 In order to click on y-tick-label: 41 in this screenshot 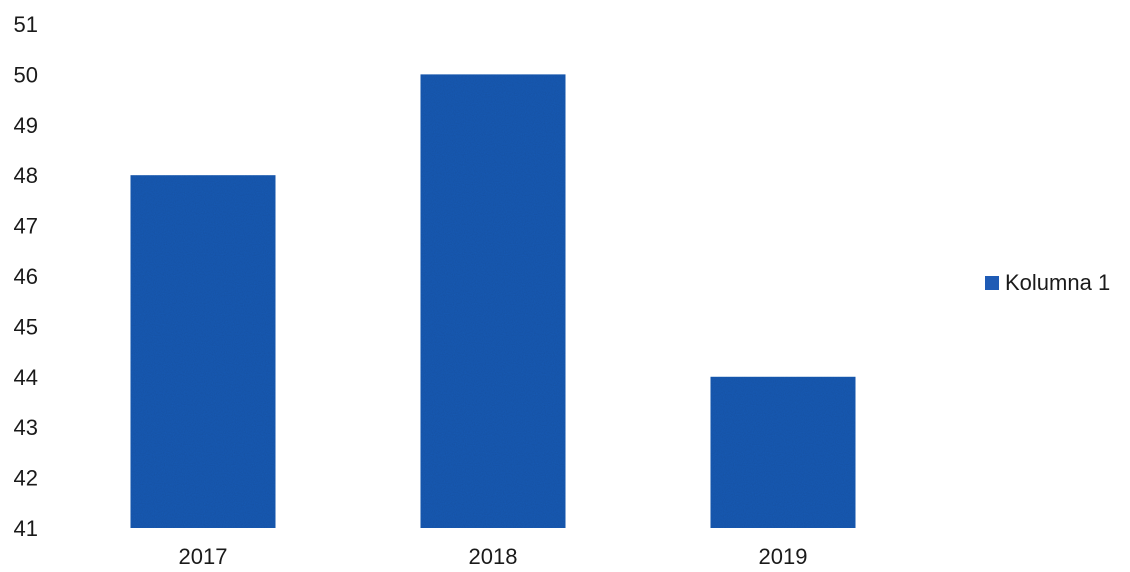, I will do `click(26, 528)`.